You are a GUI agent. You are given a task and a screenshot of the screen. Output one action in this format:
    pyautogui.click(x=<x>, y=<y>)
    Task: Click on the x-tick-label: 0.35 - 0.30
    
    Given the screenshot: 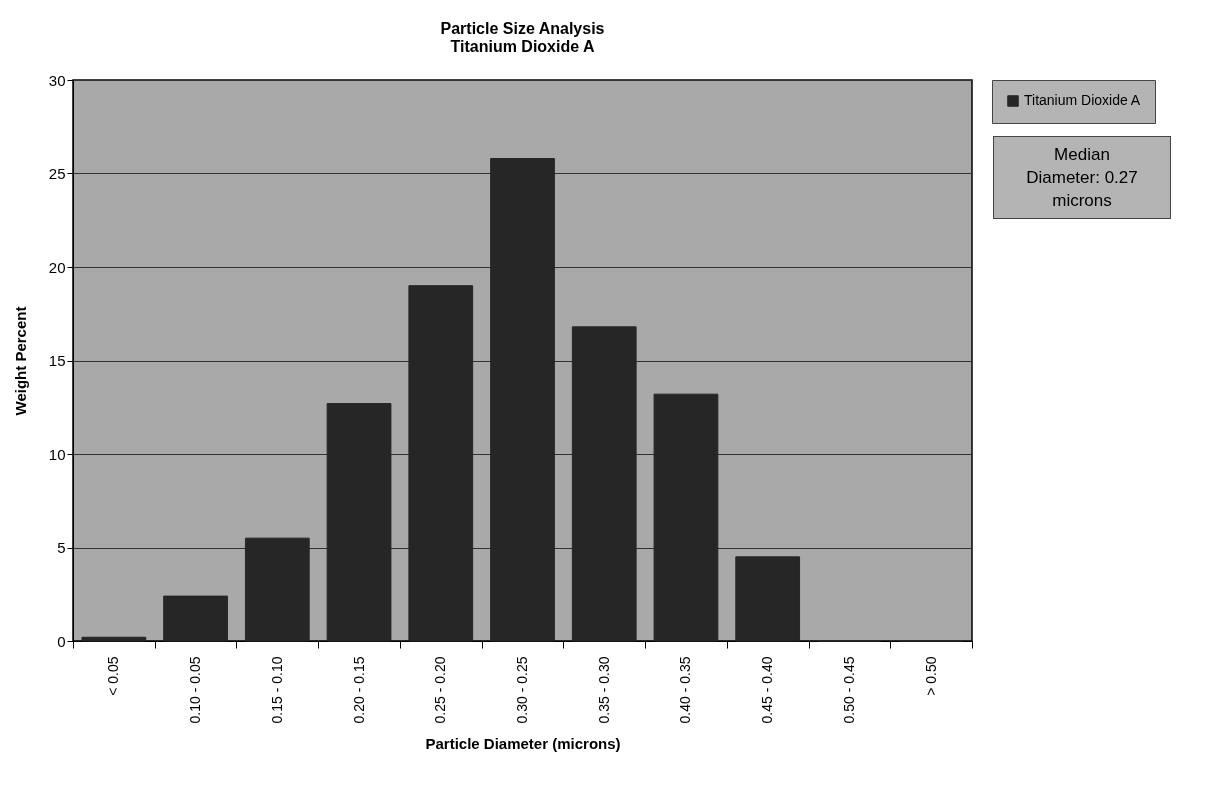 What is the action you would take?
    pyautogui.click(x=603, y=690)
    